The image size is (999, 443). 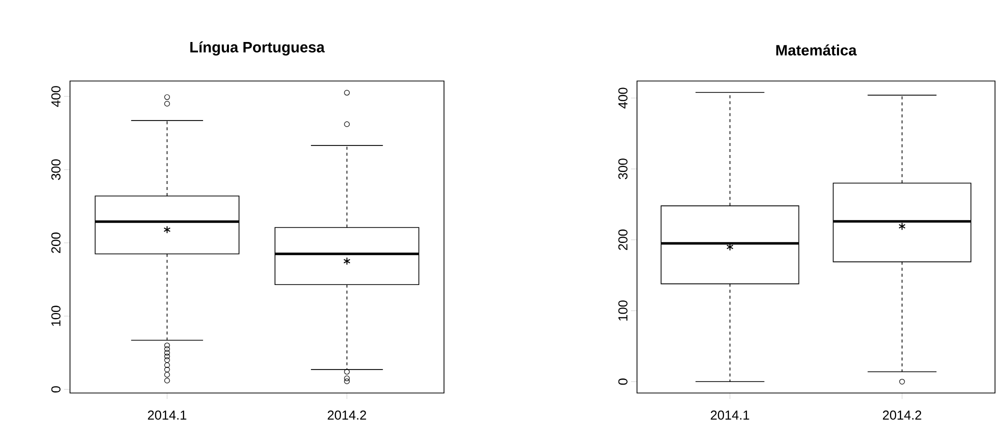 What do you see at coordinates (816, 50) in the screenshot?
I see `chart-title: Matemática` at bounding box center [816, 50].